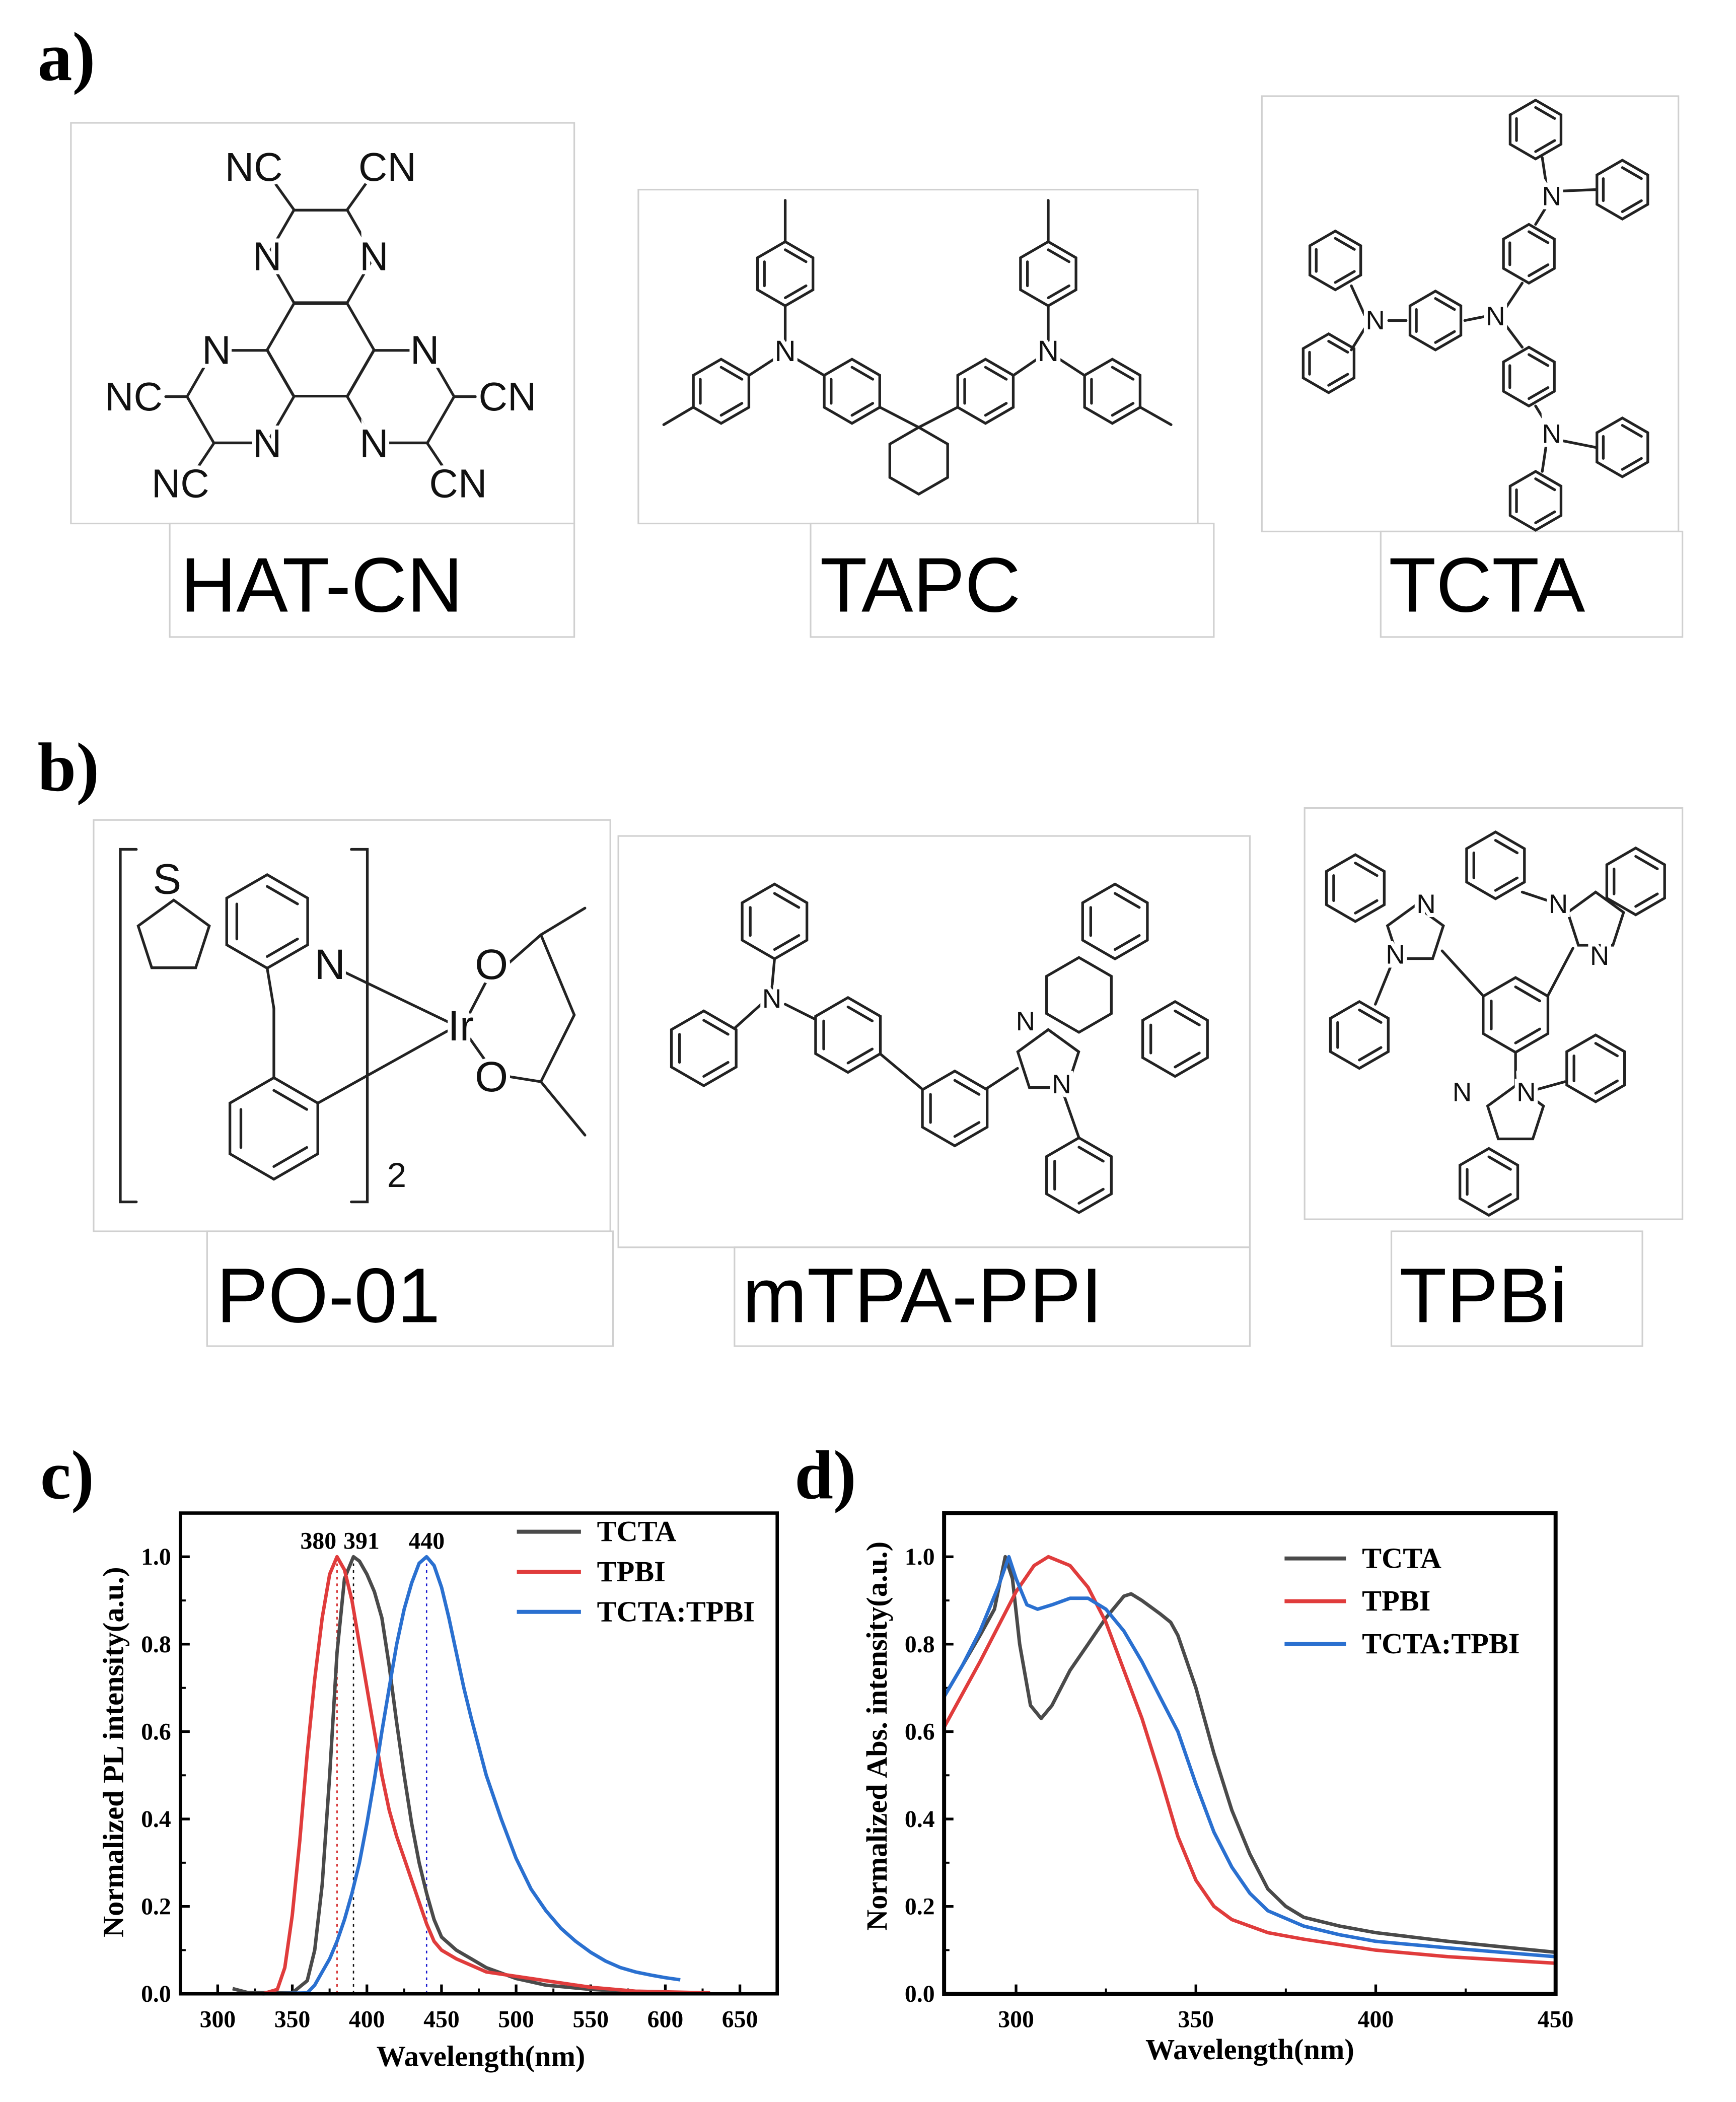 The width and height of the screenshot is (1736, 2102). I want to click on structure-tapc: TAPC N N, so click(926, 413).